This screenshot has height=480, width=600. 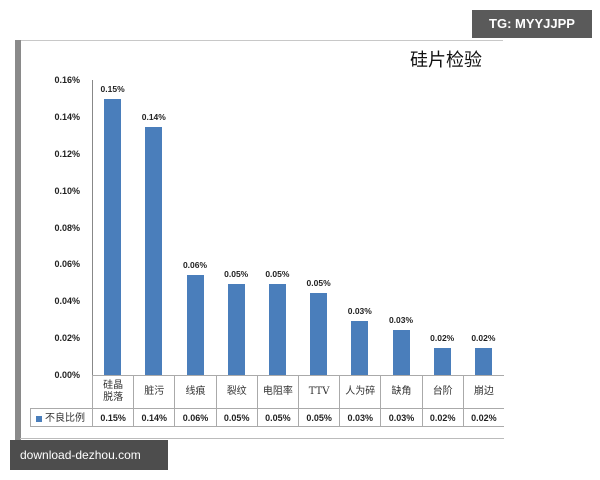 What do you see at coordinates (154, 417) in the screenshot?
I see `table-value: 0.14%` at bounding box center [154, 417].